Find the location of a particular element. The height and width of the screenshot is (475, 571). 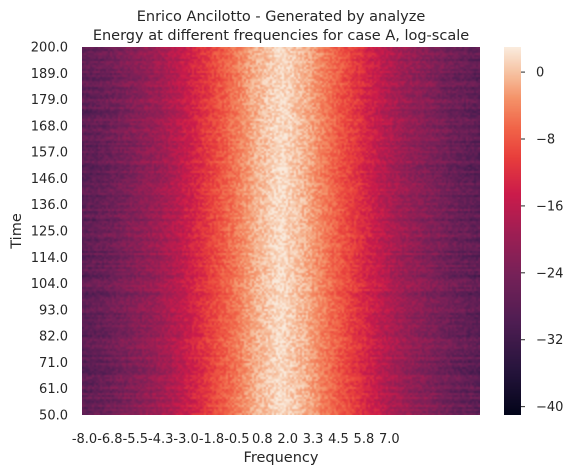

colorbar-gradient is located at coordinates (512, 231).